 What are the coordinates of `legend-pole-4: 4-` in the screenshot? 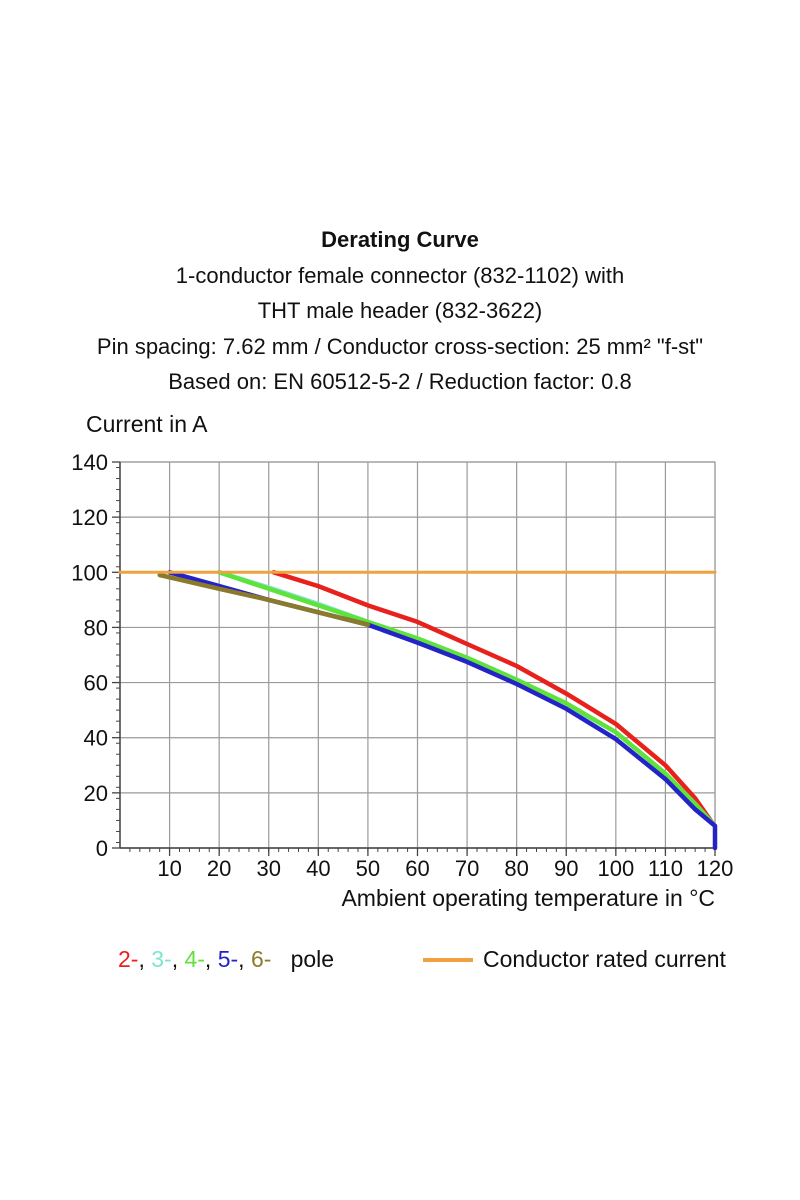 It's located at (194, 959).